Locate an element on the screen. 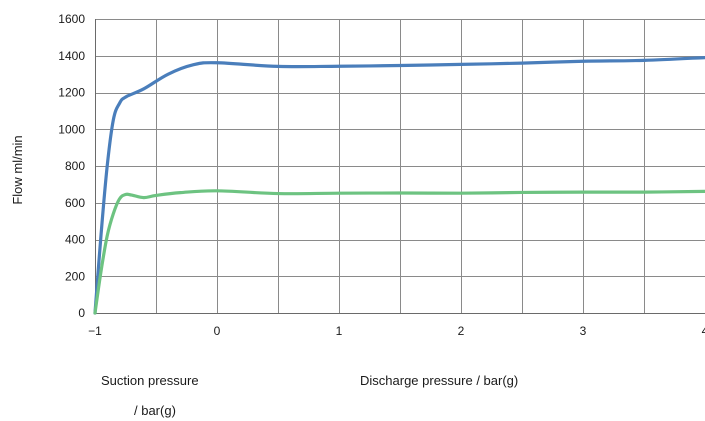  discharge-axis-title: Discharge pressure / bar(g) is located at coordinates (439, 380).